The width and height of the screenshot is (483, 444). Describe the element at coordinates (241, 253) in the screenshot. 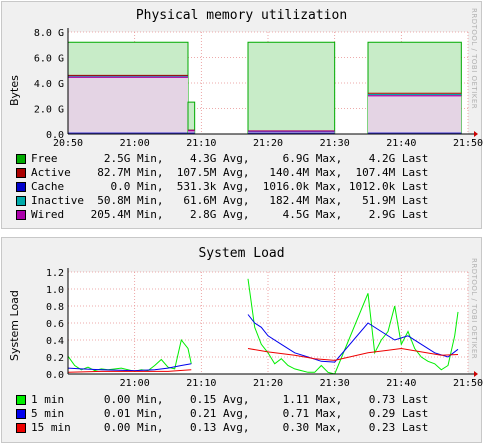

I see `load-chart-title: System Load` at that location.